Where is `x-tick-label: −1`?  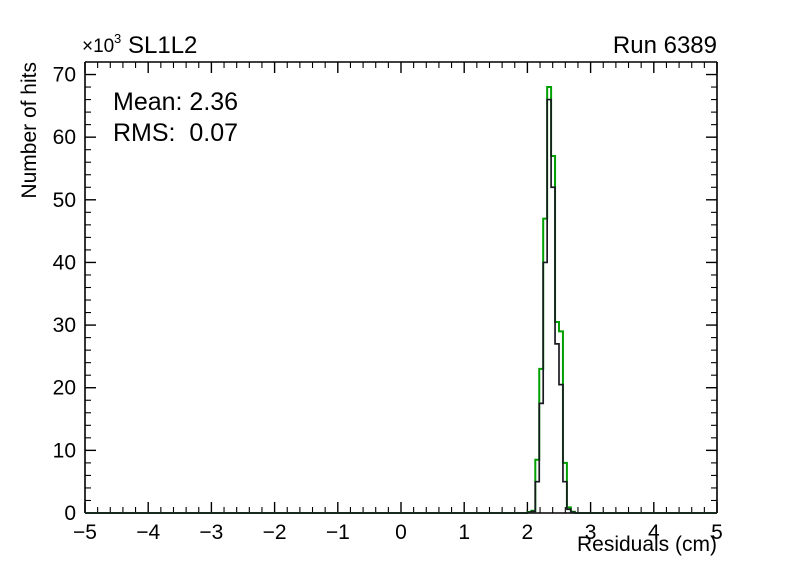 x-tick-label: −1 is located at coordinates (338, 532).